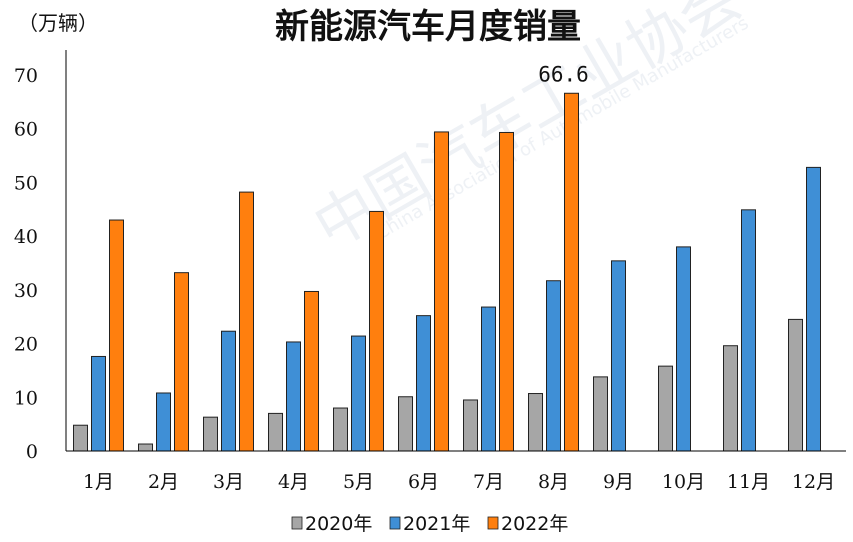  Describe the element at coordinates (665, 408) in the screenshot. I see `bar-2020年-10月` at that location.